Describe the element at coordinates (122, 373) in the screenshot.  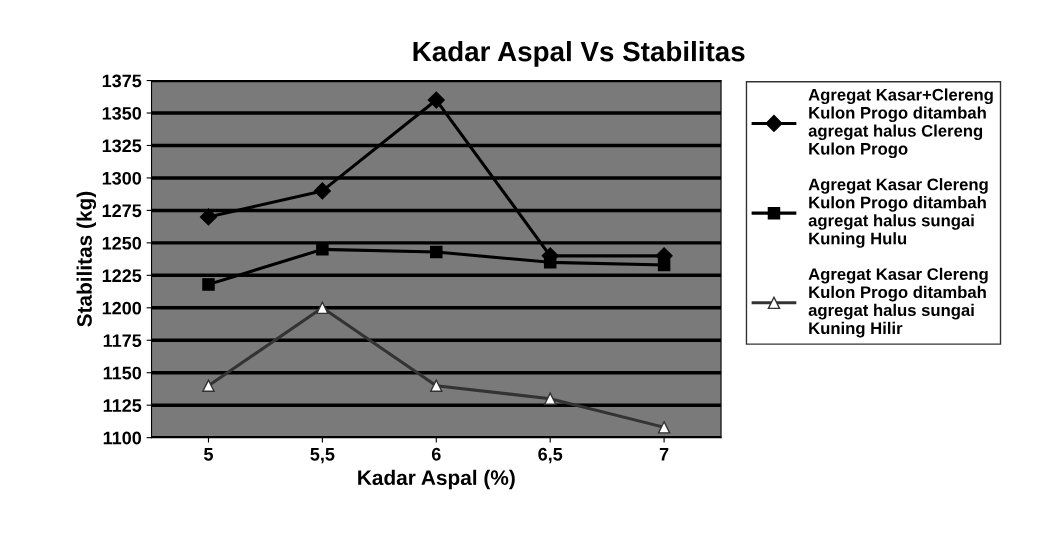
I see `y-tick-label: 1150` at that location.